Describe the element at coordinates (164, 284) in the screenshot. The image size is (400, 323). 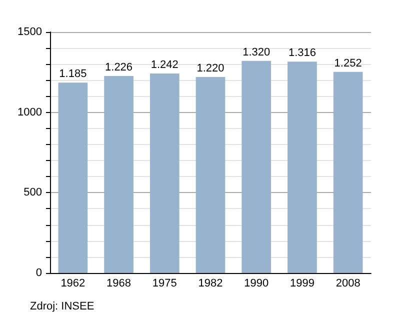
I see `x-tick-label: 1975` at that location.